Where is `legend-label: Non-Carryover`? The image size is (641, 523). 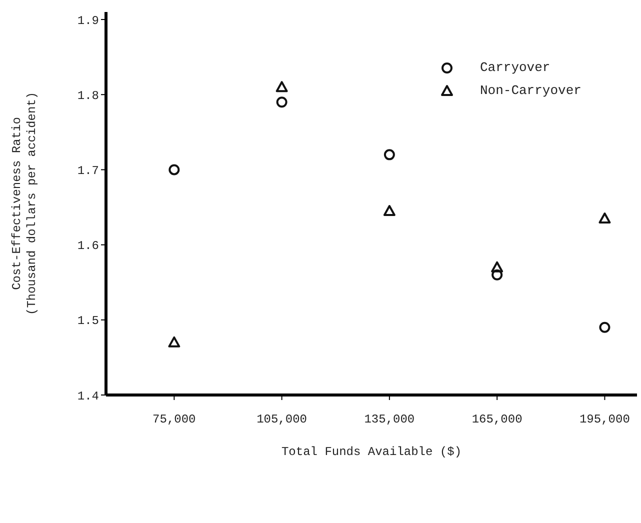
legend-label: Non-Carryover is located at coordinates (531, 90).